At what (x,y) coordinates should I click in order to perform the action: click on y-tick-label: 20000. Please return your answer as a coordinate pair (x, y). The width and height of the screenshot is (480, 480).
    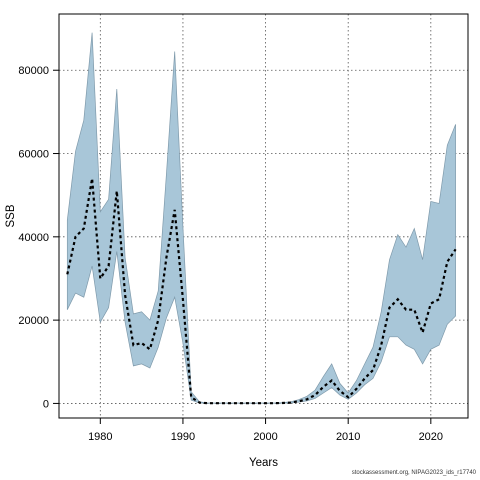
    Looking at the image, I should click on (33, 321).